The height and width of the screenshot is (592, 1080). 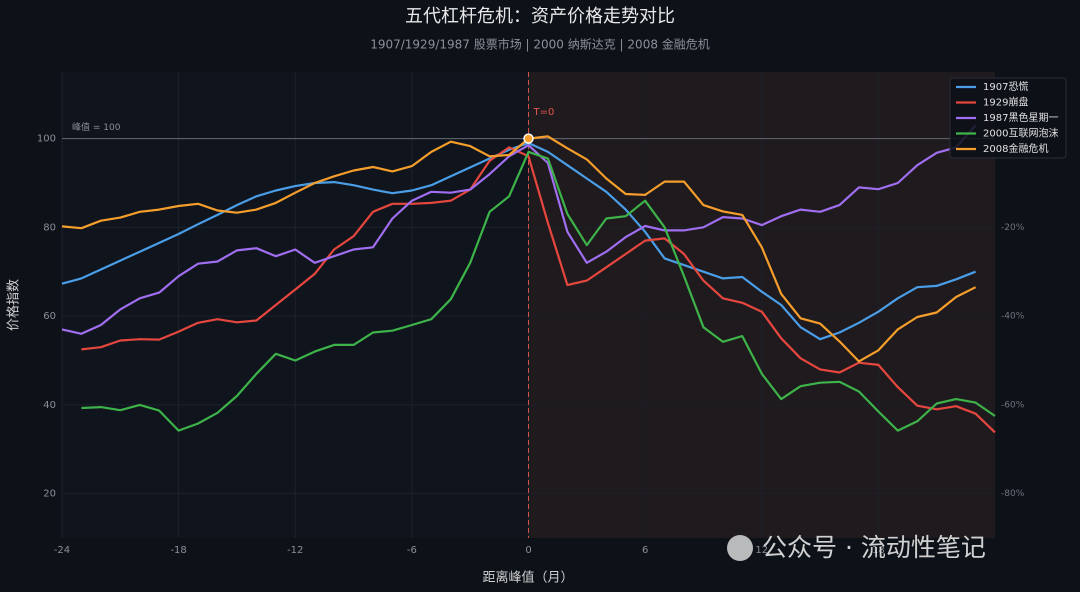 I want to click on y-tick-label: 80, so click(x=49, y=227).